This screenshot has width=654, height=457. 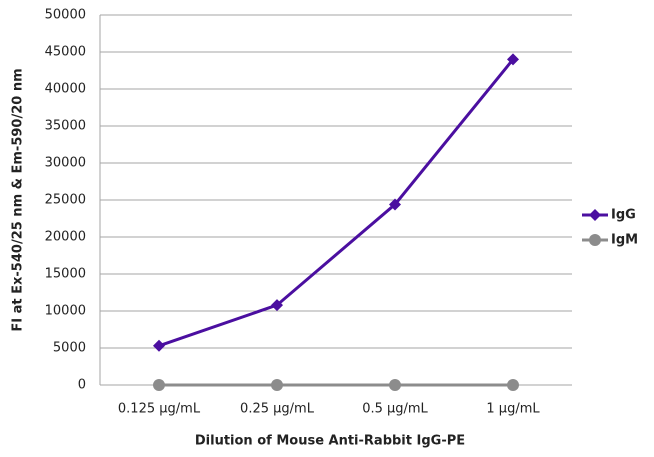 What do you see at coordinates (65, 52) in the screenshot?
I see `y-tick-label: 45000` at bounding box center [65, 52].